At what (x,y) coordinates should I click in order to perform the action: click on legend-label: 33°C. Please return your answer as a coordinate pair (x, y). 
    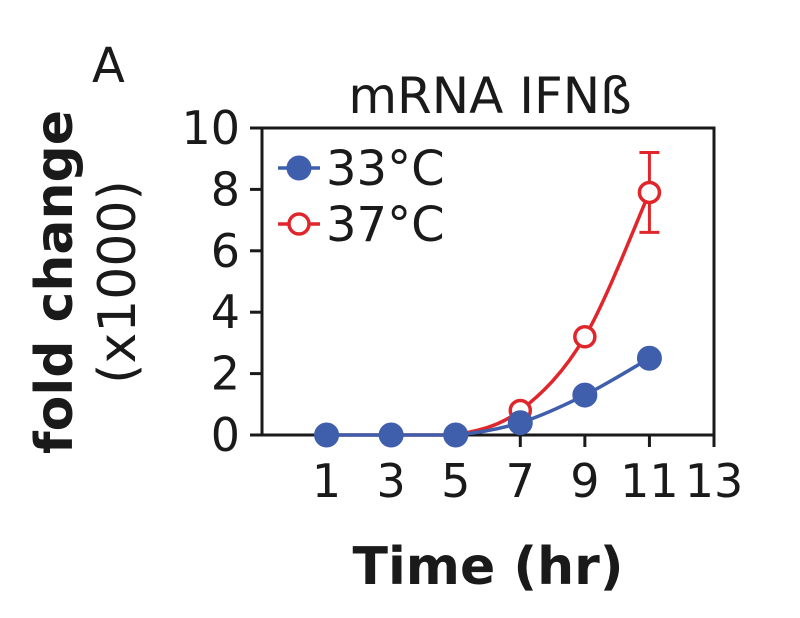
    Looking at the image, I should click on (385, 169).